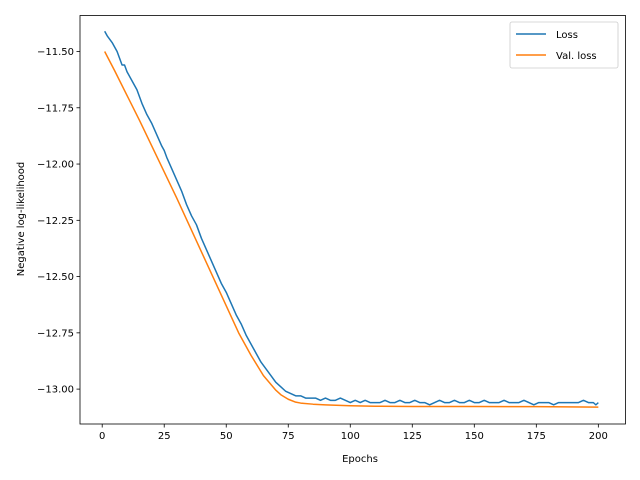  Describe the element at coordinates (350, 436) in the screenshot. I see `x-tick-label: 100` at that location.